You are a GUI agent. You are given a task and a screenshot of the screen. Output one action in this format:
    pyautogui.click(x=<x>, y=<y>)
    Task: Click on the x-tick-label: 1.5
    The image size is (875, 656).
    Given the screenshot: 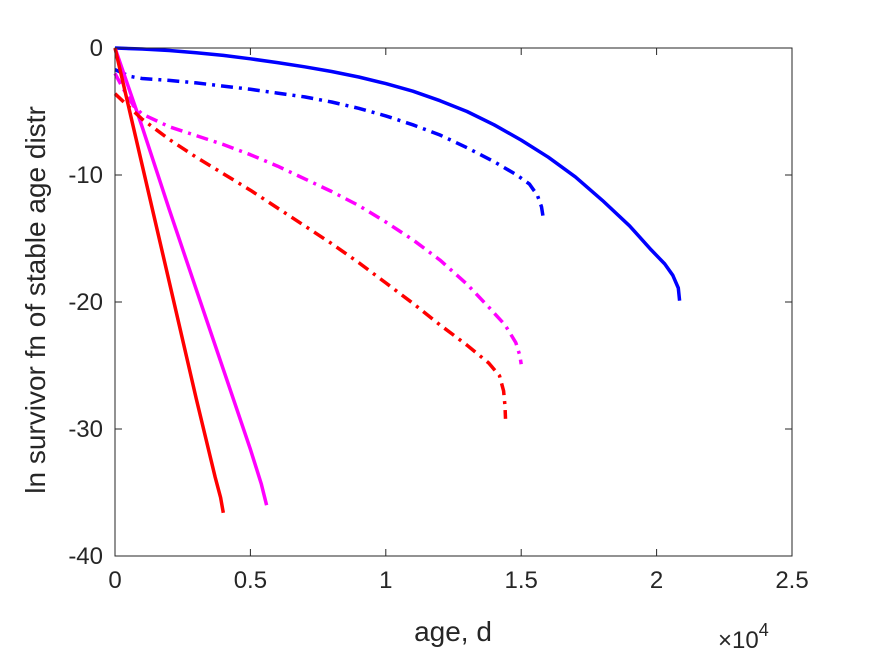 What is the action you would take?
    pyautogui.click(x=521, y=580)
    